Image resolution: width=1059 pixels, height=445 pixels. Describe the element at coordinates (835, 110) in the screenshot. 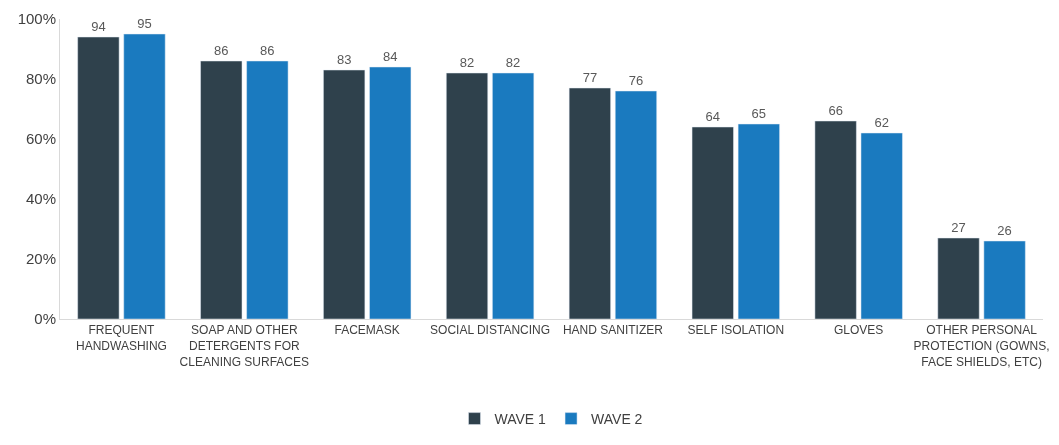

I see `data-label: 66` at that location.